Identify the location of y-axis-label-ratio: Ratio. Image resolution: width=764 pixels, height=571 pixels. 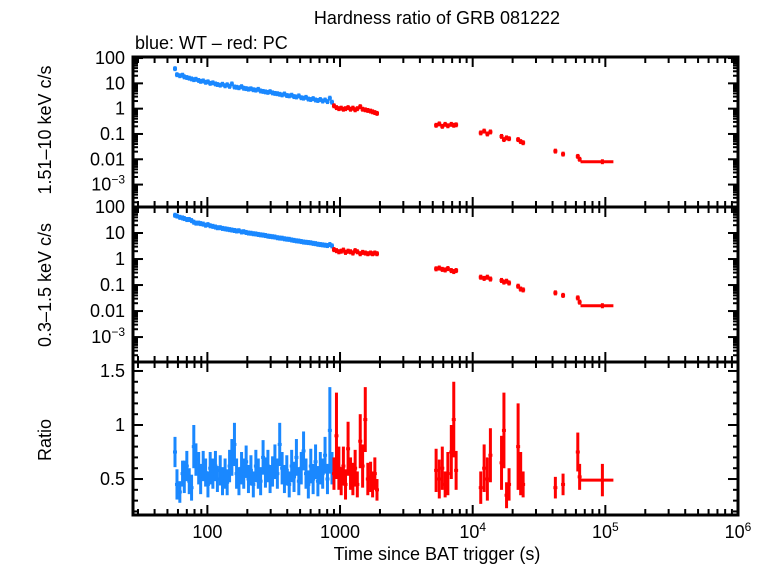
(45, 440).